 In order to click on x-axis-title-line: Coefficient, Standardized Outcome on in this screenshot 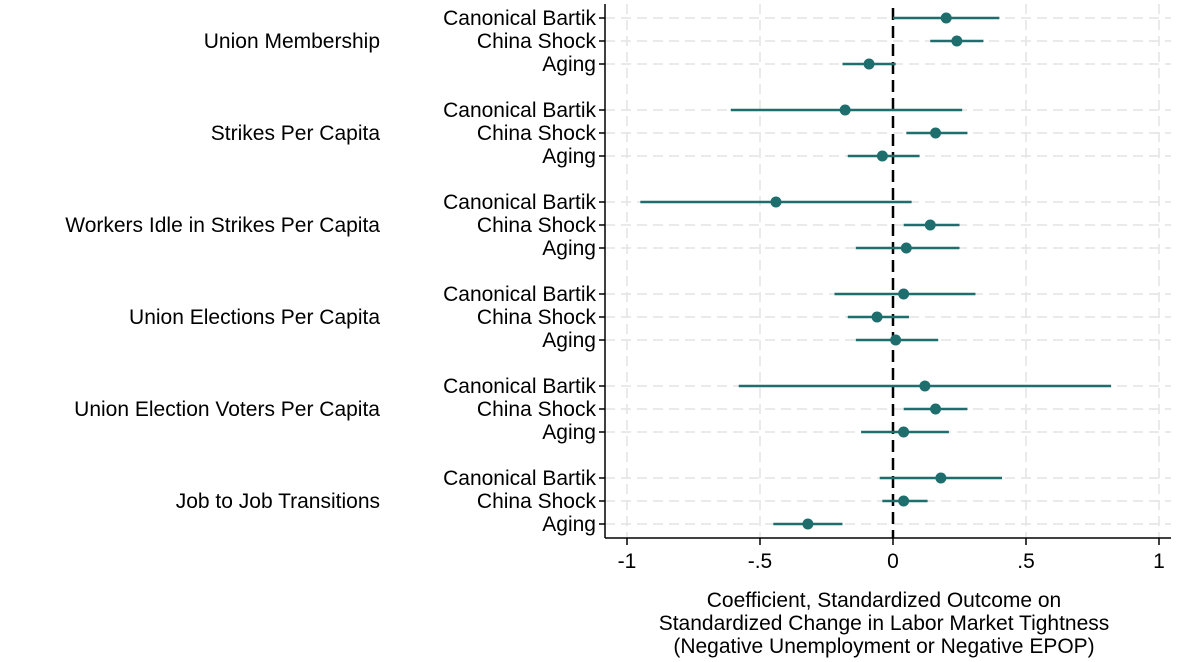, I will do `click(884, 600)`.